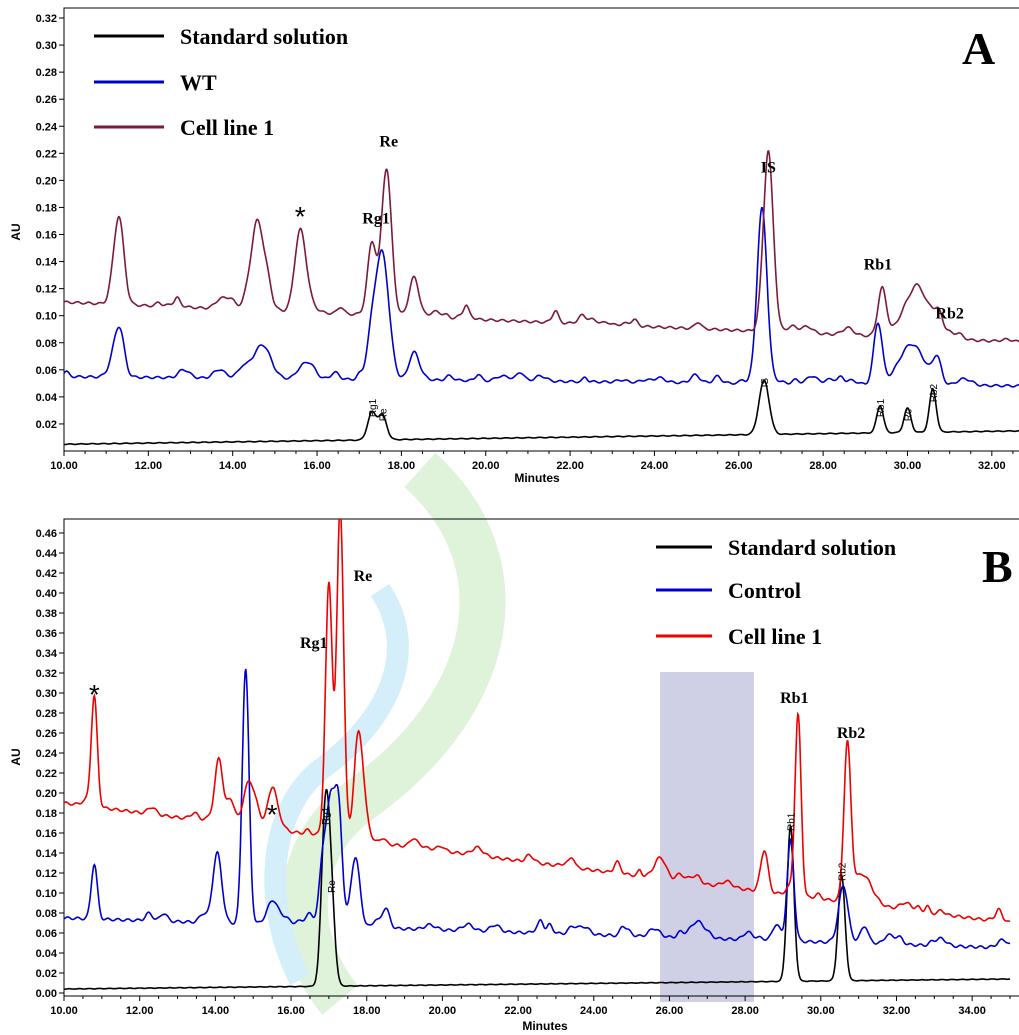 This screenshot has height=1035, width=1019. I want to click on panel-a-legend-label-cell-line: Cell line 1, so click(227, 127).